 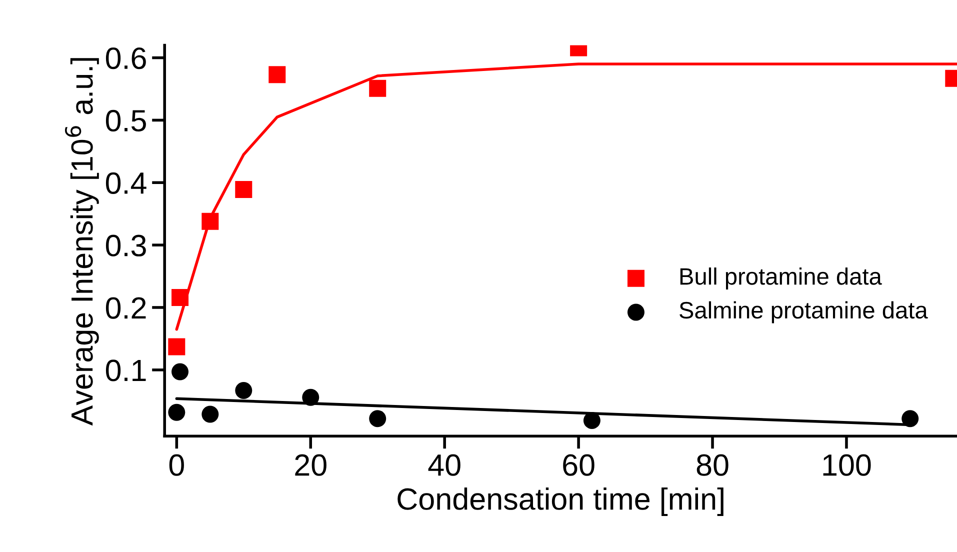 What do you see at coordinates (847, 465) in the screenshot?
I see `x-tick-label: 100` at bounding box center [847, 465].